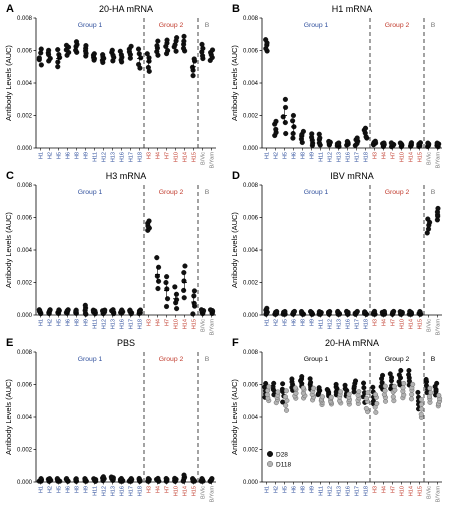 Image resolution: width=456 pixels, height=506 pixels. What do you see at coordinates (356, 381) in the screenshot?
I see `data-point-d28` at bounding box center [356, 381].